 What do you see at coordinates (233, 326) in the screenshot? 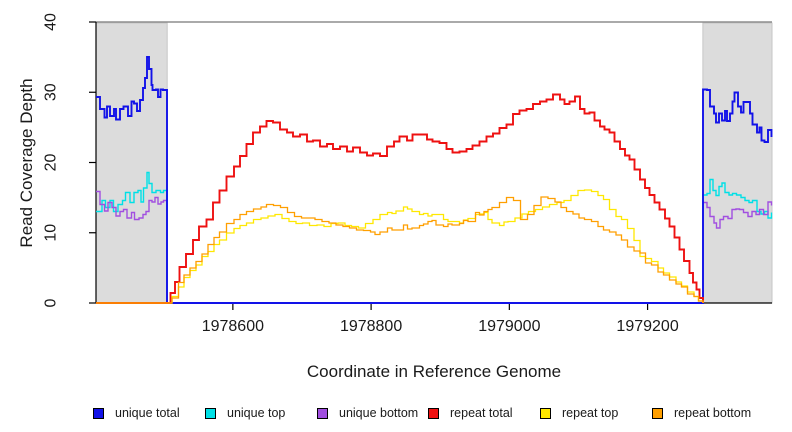
I see `x-tick-label: 1978600` at bounding box center [233, 326].